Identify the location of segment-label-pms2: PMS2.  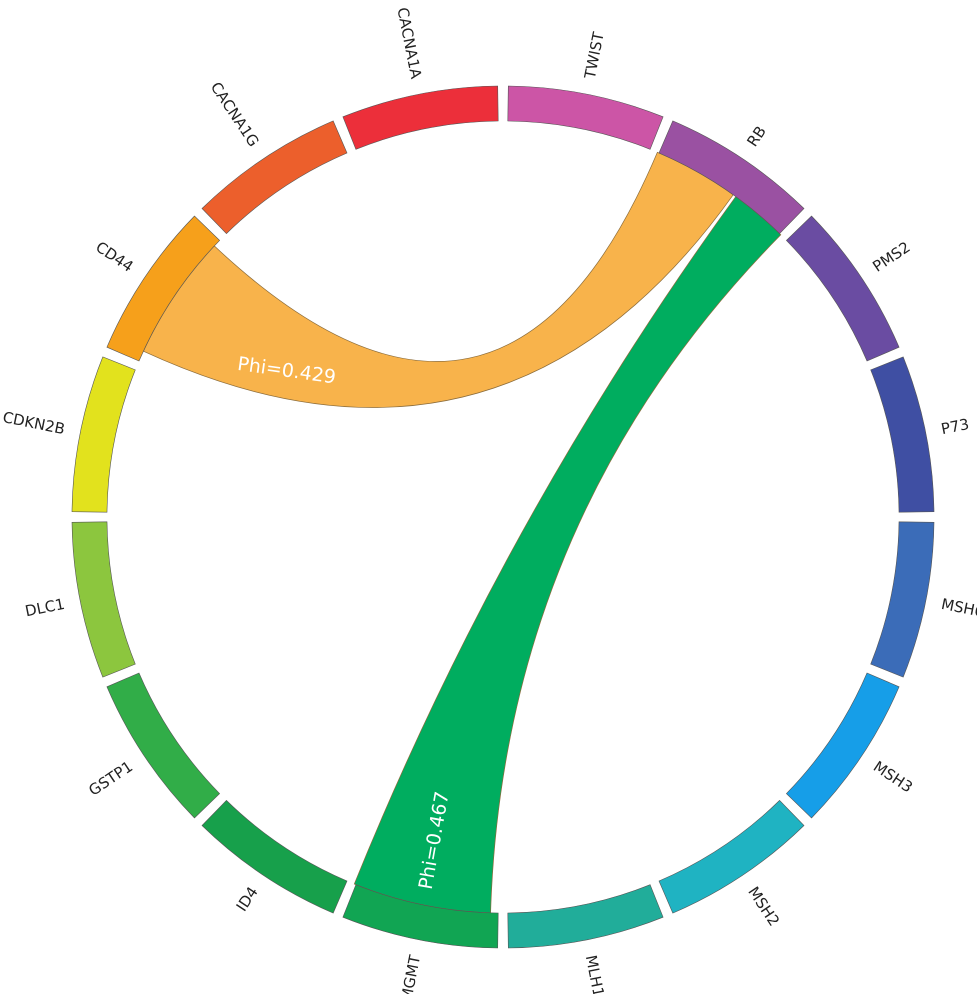
(891, 257).